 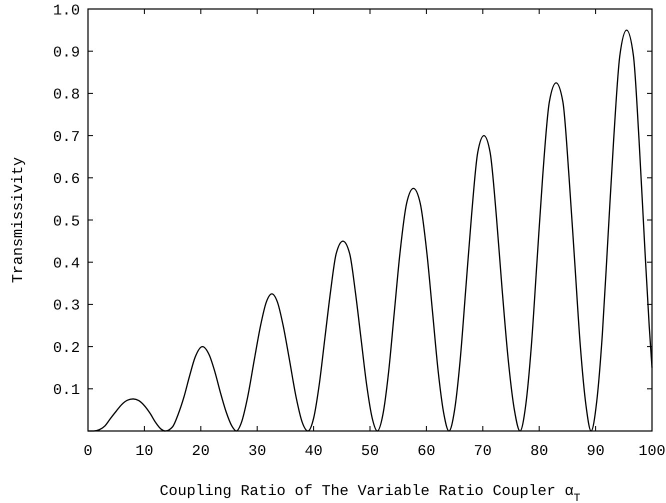 What do you see at coordinates (370, 451) in the screenshot?
I see `x-tick-label: 50` at bounding box center [370, 451].